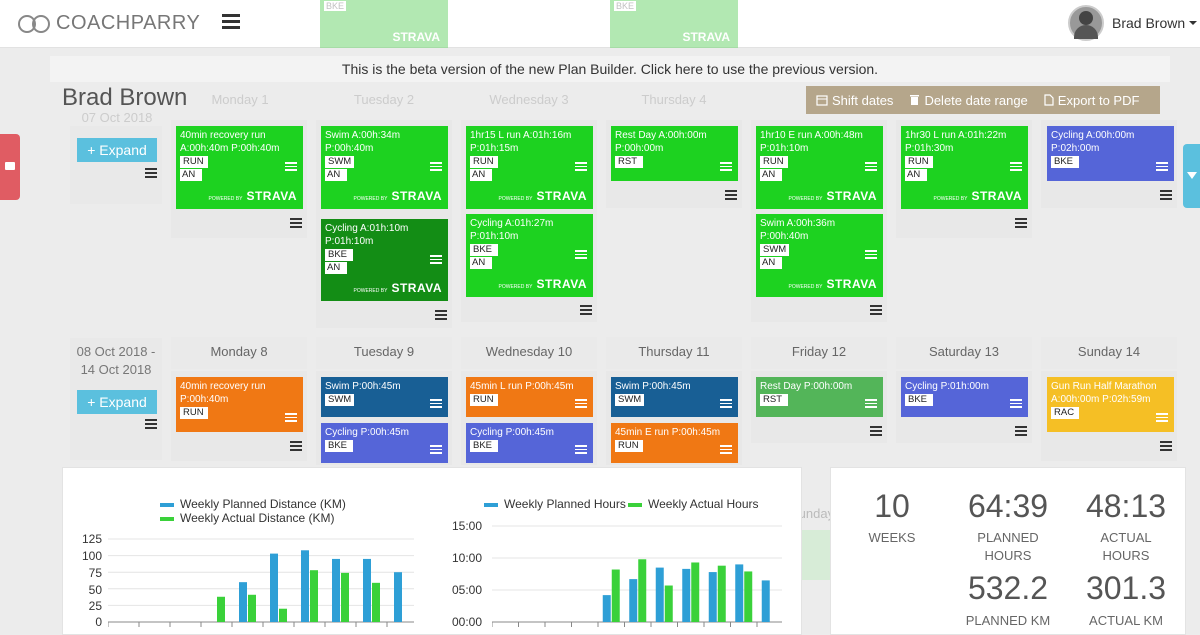  I want to click on workout-card: Rest Day A:00h:00m P:00h:00m RST, so click(674, 153).